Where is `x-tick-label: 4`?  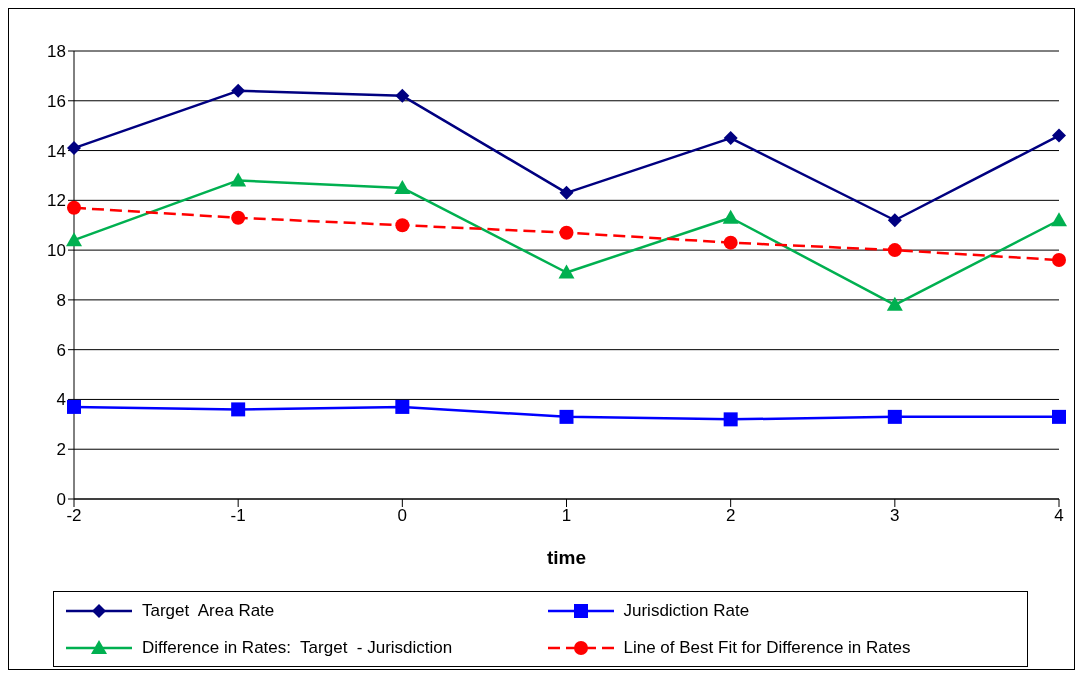
x-tick-label: 4 is located at coordinates (1059, 516).